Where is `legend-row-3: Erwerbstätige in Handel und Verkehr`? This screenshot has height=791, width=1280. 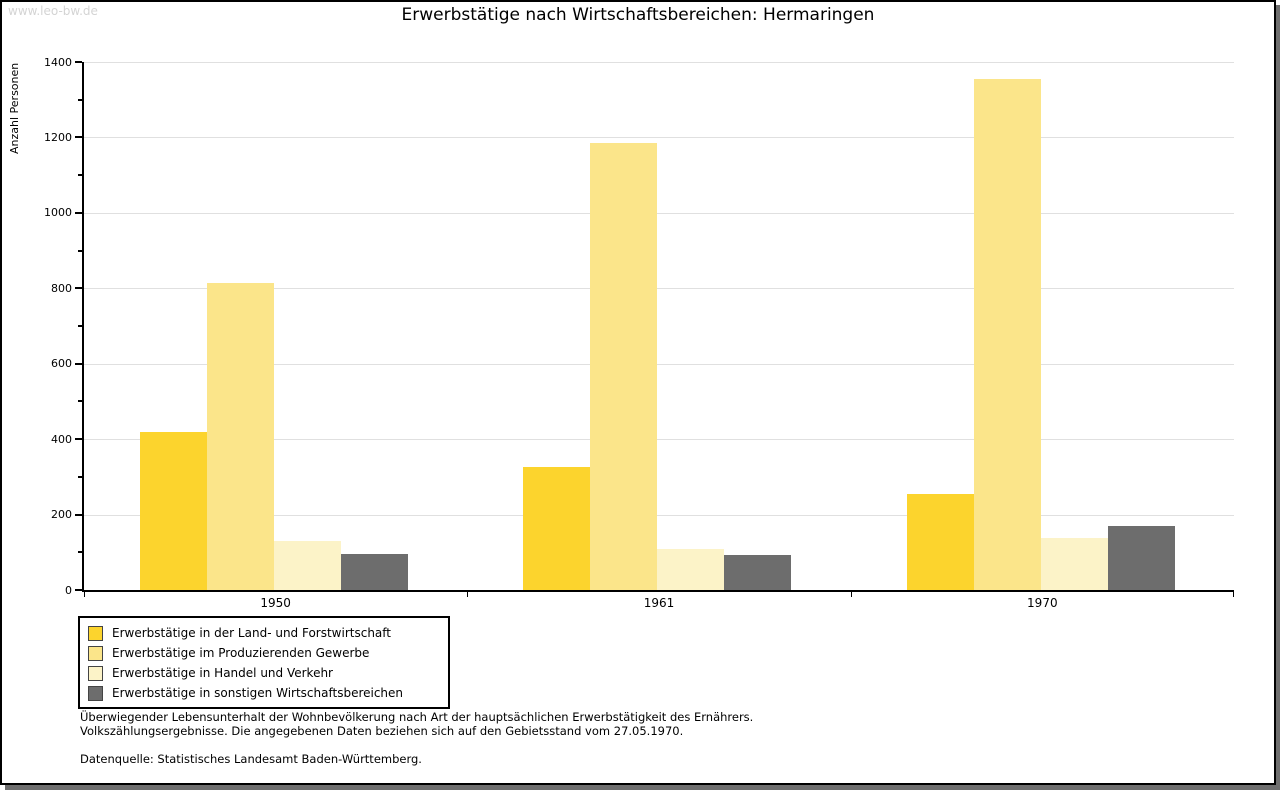 legend-row-3: Erwerbstätige in Handel und Verkehr is located at coordinates (264, 673).